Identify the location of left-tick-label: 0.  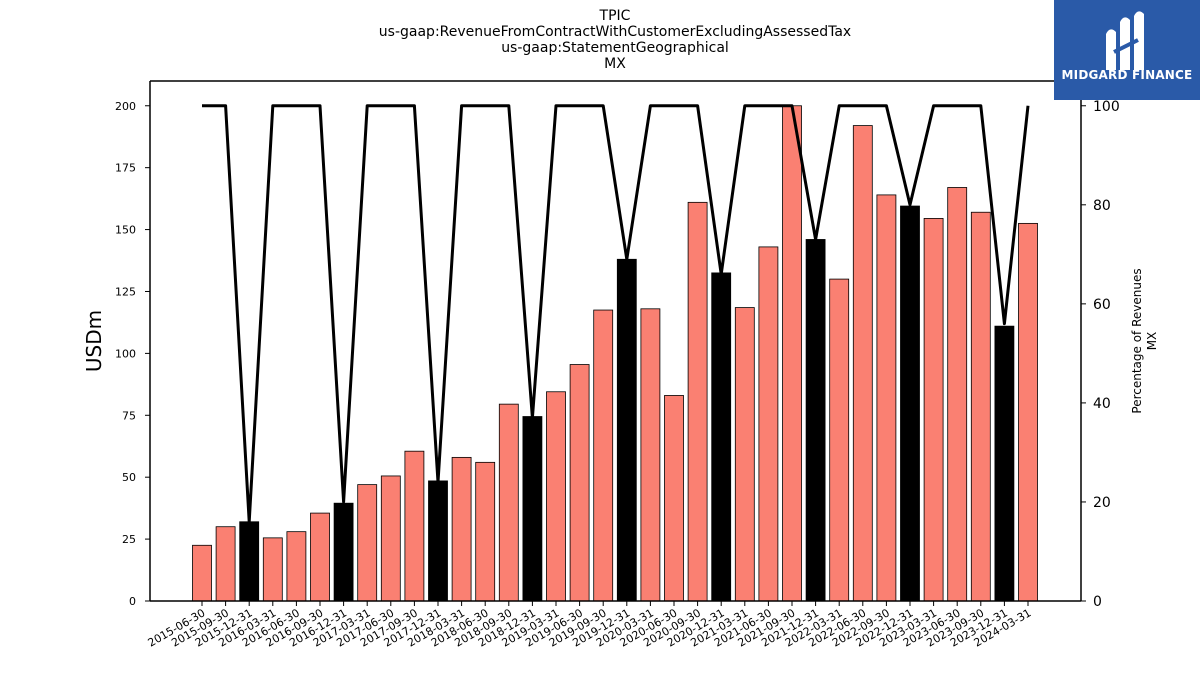
(132, 601).